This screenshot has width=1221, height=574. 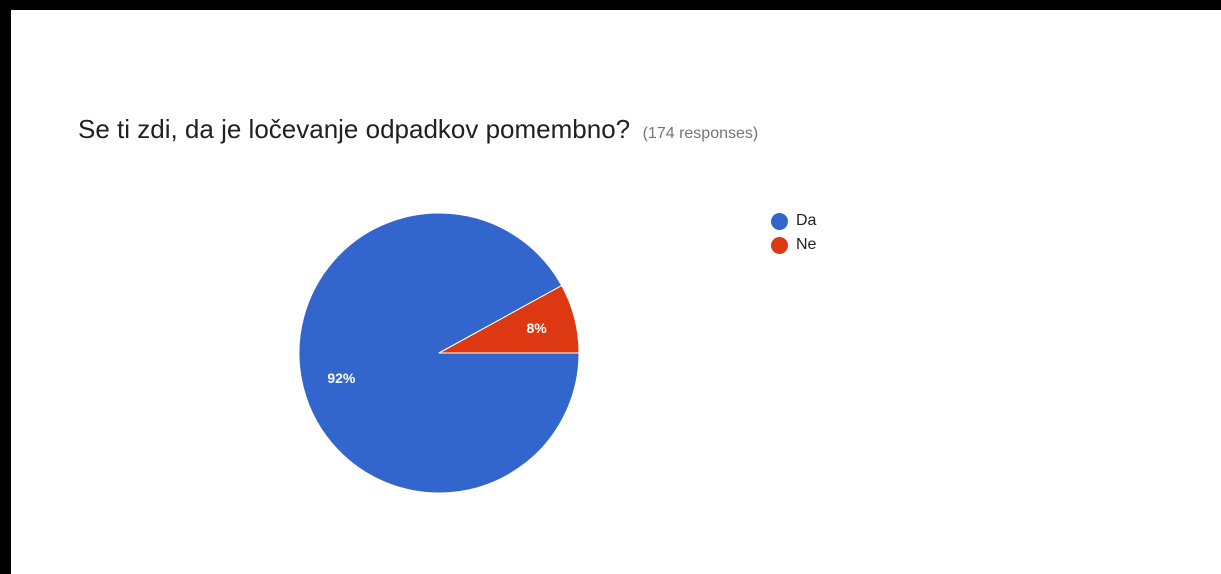 I want to click on legend: Da Ne, so click(x=793, y=233).